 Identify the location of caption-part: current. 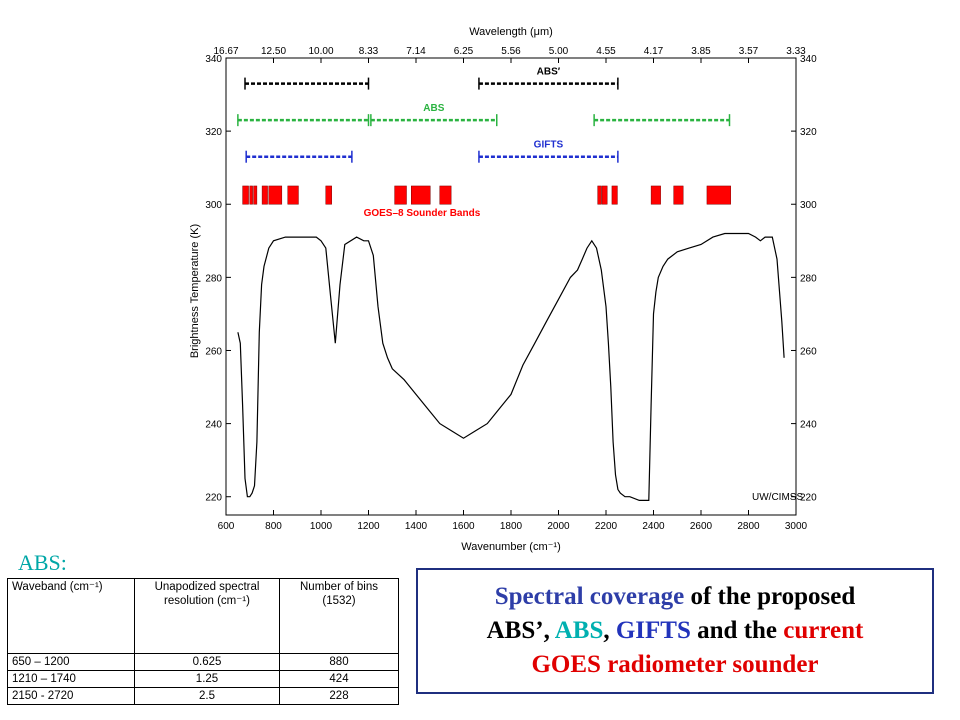
(823, 630).